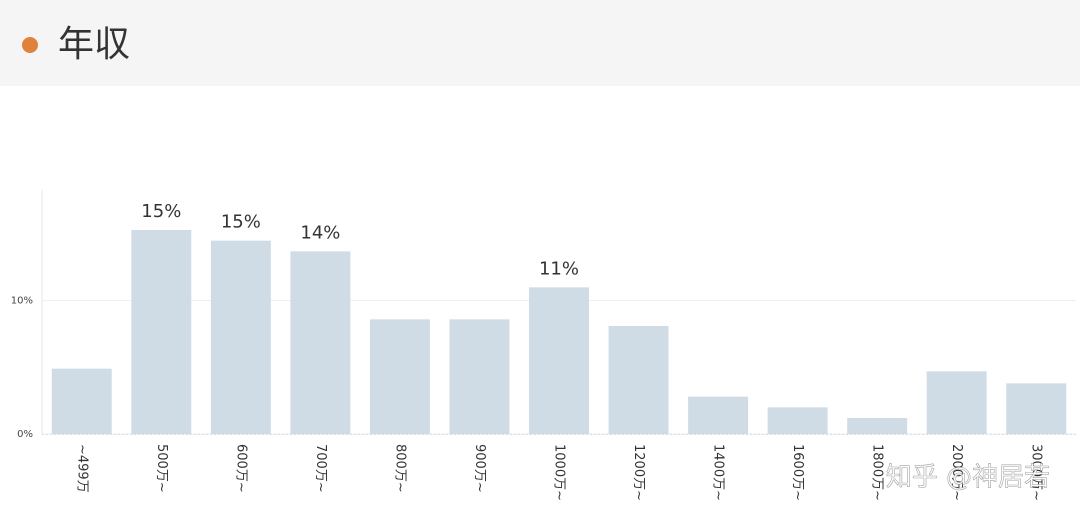  I want to click on value-label: 14%, so click(320, 232).